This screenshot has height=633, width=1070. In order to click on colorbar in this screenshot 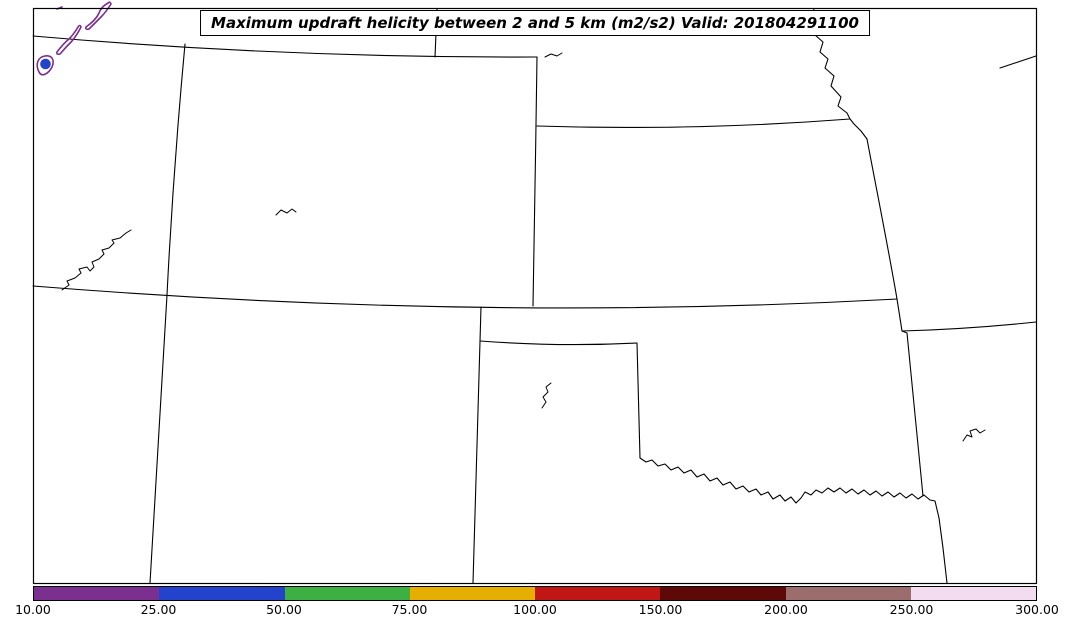, I will do `click(535, 593)`.